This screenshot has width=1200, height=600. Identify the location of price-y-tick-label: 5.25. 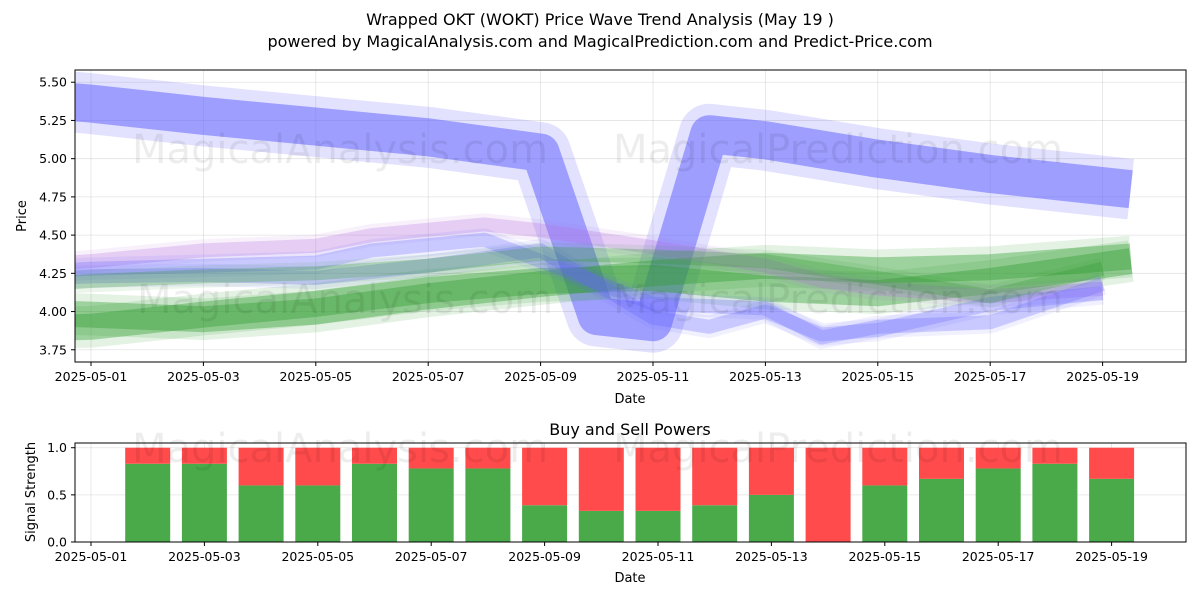
(53, 120).